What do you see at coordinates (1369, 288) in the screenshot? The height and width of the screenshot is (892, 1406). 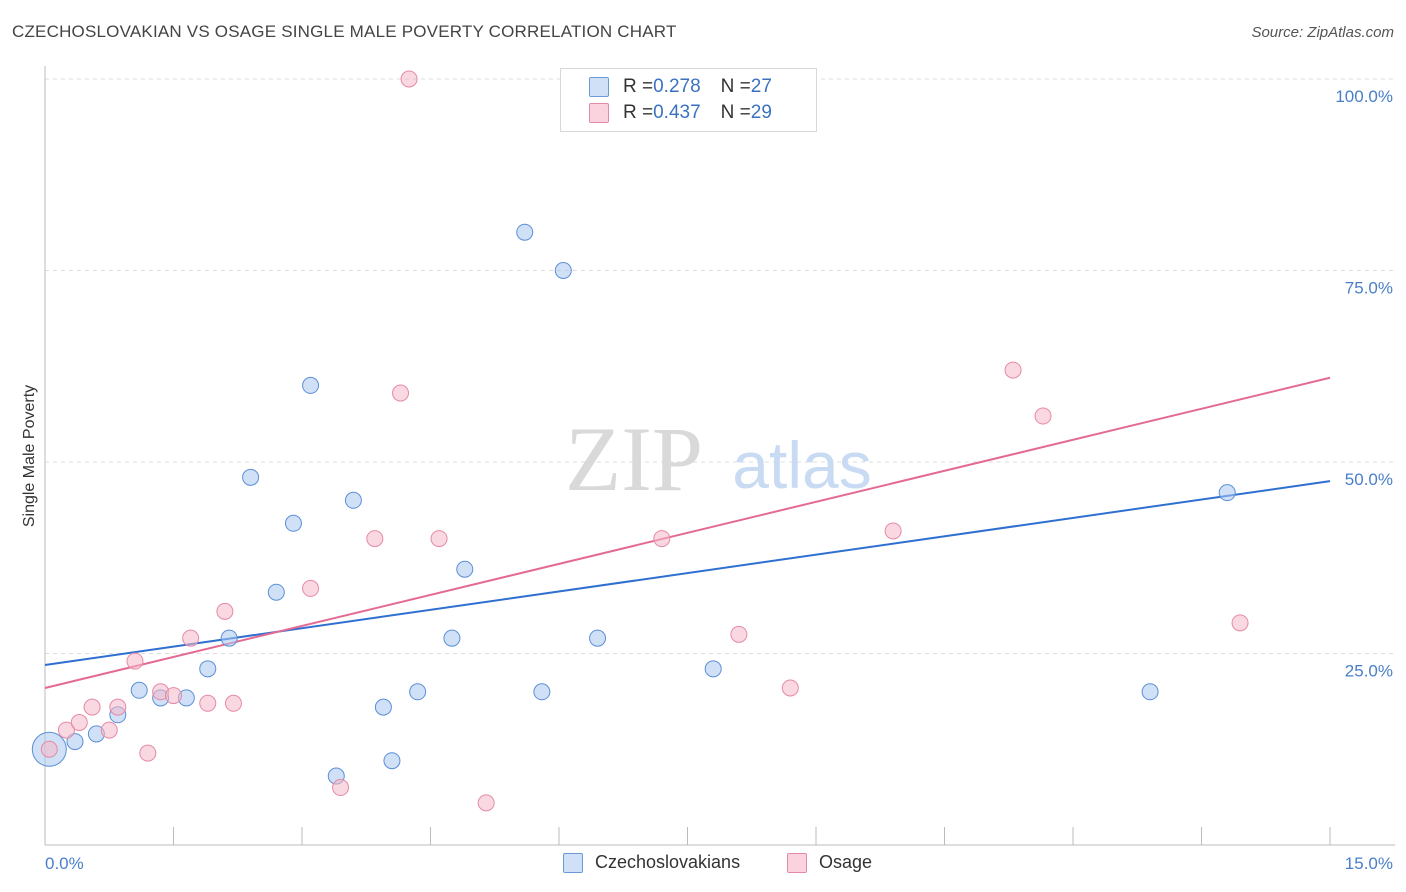 I see `y-tick-label: 75.0%` at bounding box center [1369, 288].